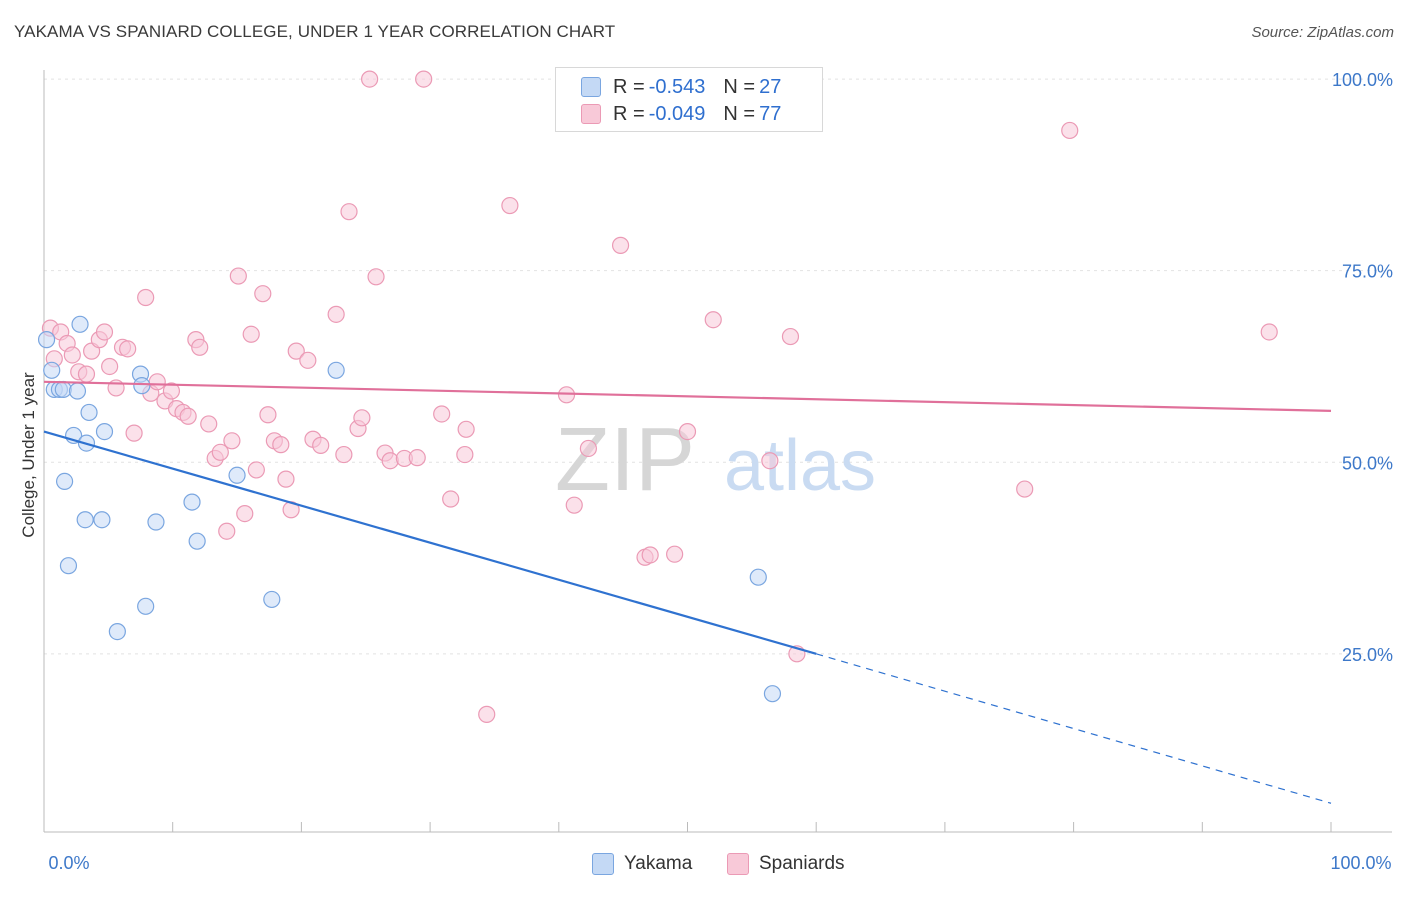 The width and height of the screenshot is (1406, 897). Describe the element at coordinates (625, 460) in the screenshot. I see `watermark-zip: ZIP` at that location.